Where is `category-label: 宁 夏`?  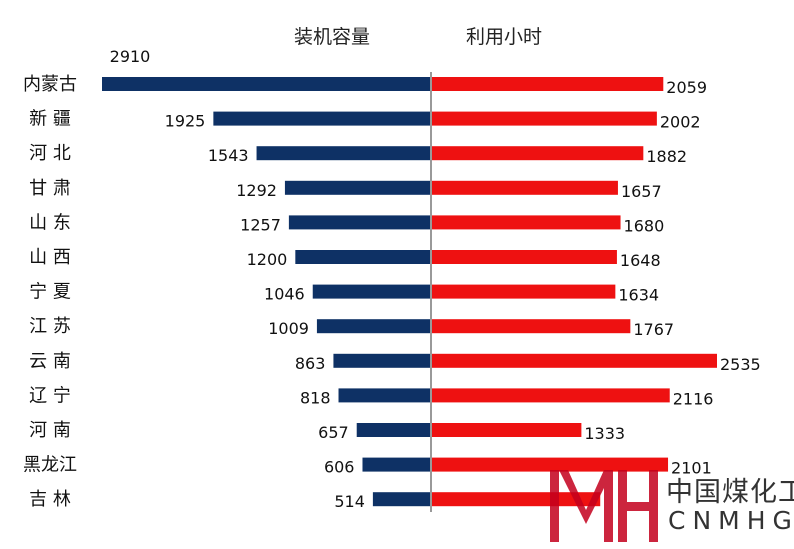
category-label: 宁 夏 is located at coordinates (50, 292).